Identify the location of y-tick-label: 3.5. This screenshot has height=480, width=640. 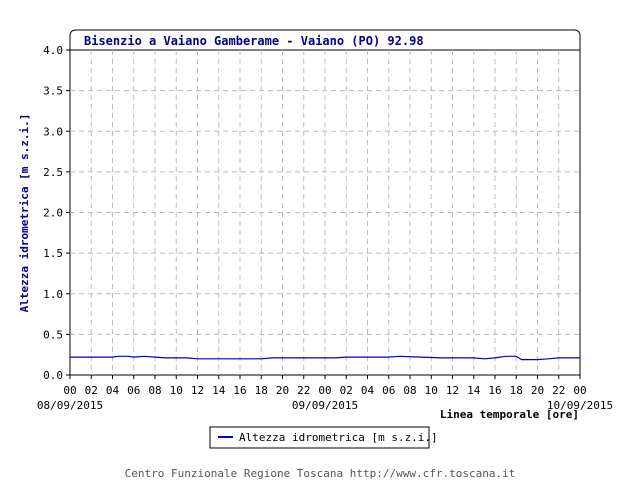
(53, 91).